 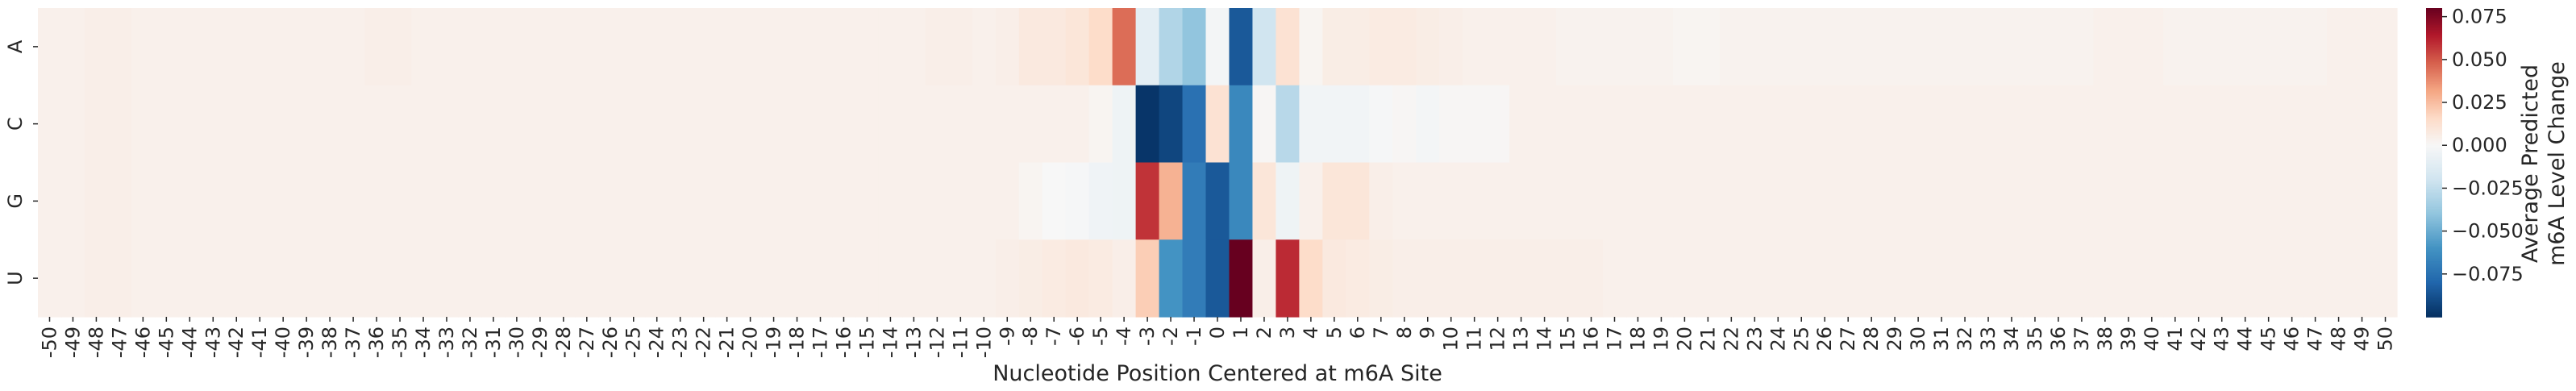 I want to click on column-label-42: 42, so click(x=2198, y=339).